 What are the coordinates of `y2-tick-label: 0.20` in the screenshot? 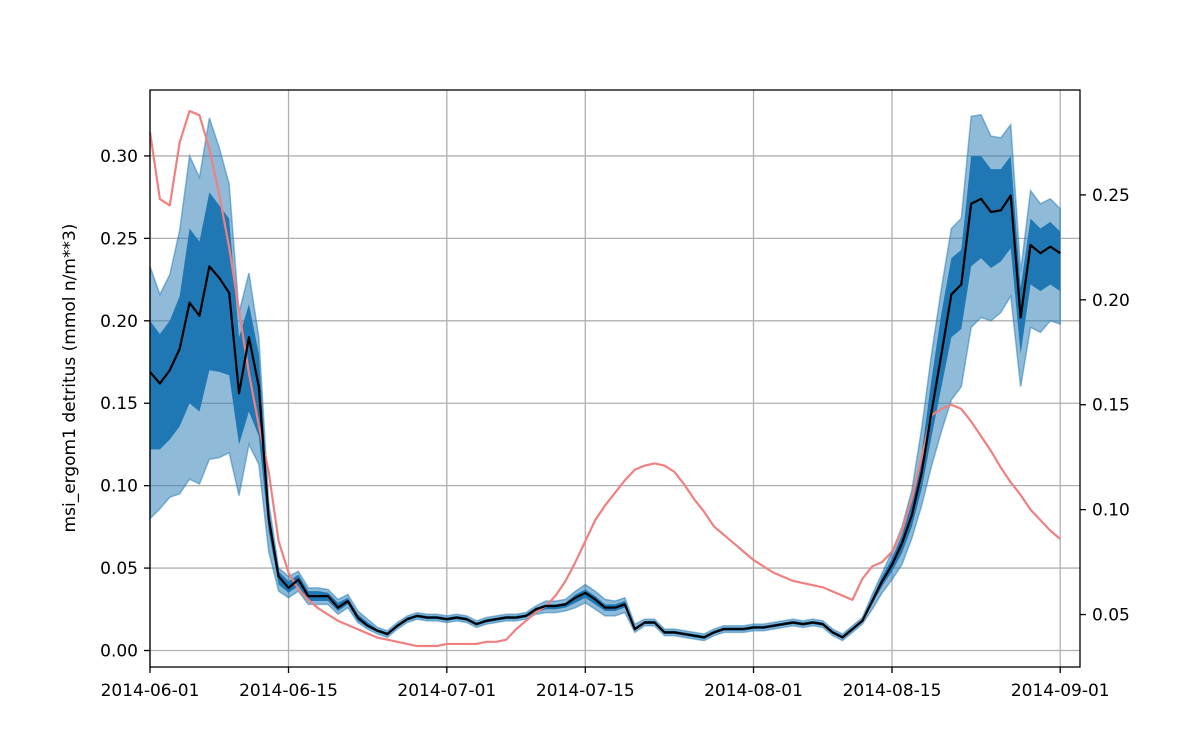 It's located at (1111, 301).